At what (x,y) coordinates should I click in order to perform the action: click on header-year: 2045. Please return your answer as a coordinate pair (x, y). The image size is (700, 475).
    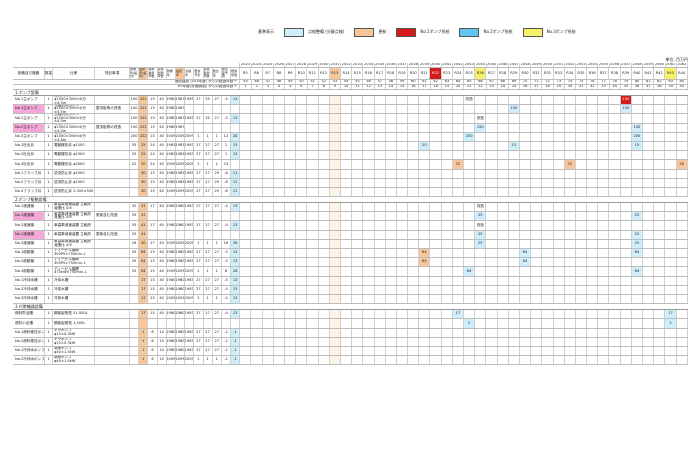
    Looking at the image, I should click on (492, 65).